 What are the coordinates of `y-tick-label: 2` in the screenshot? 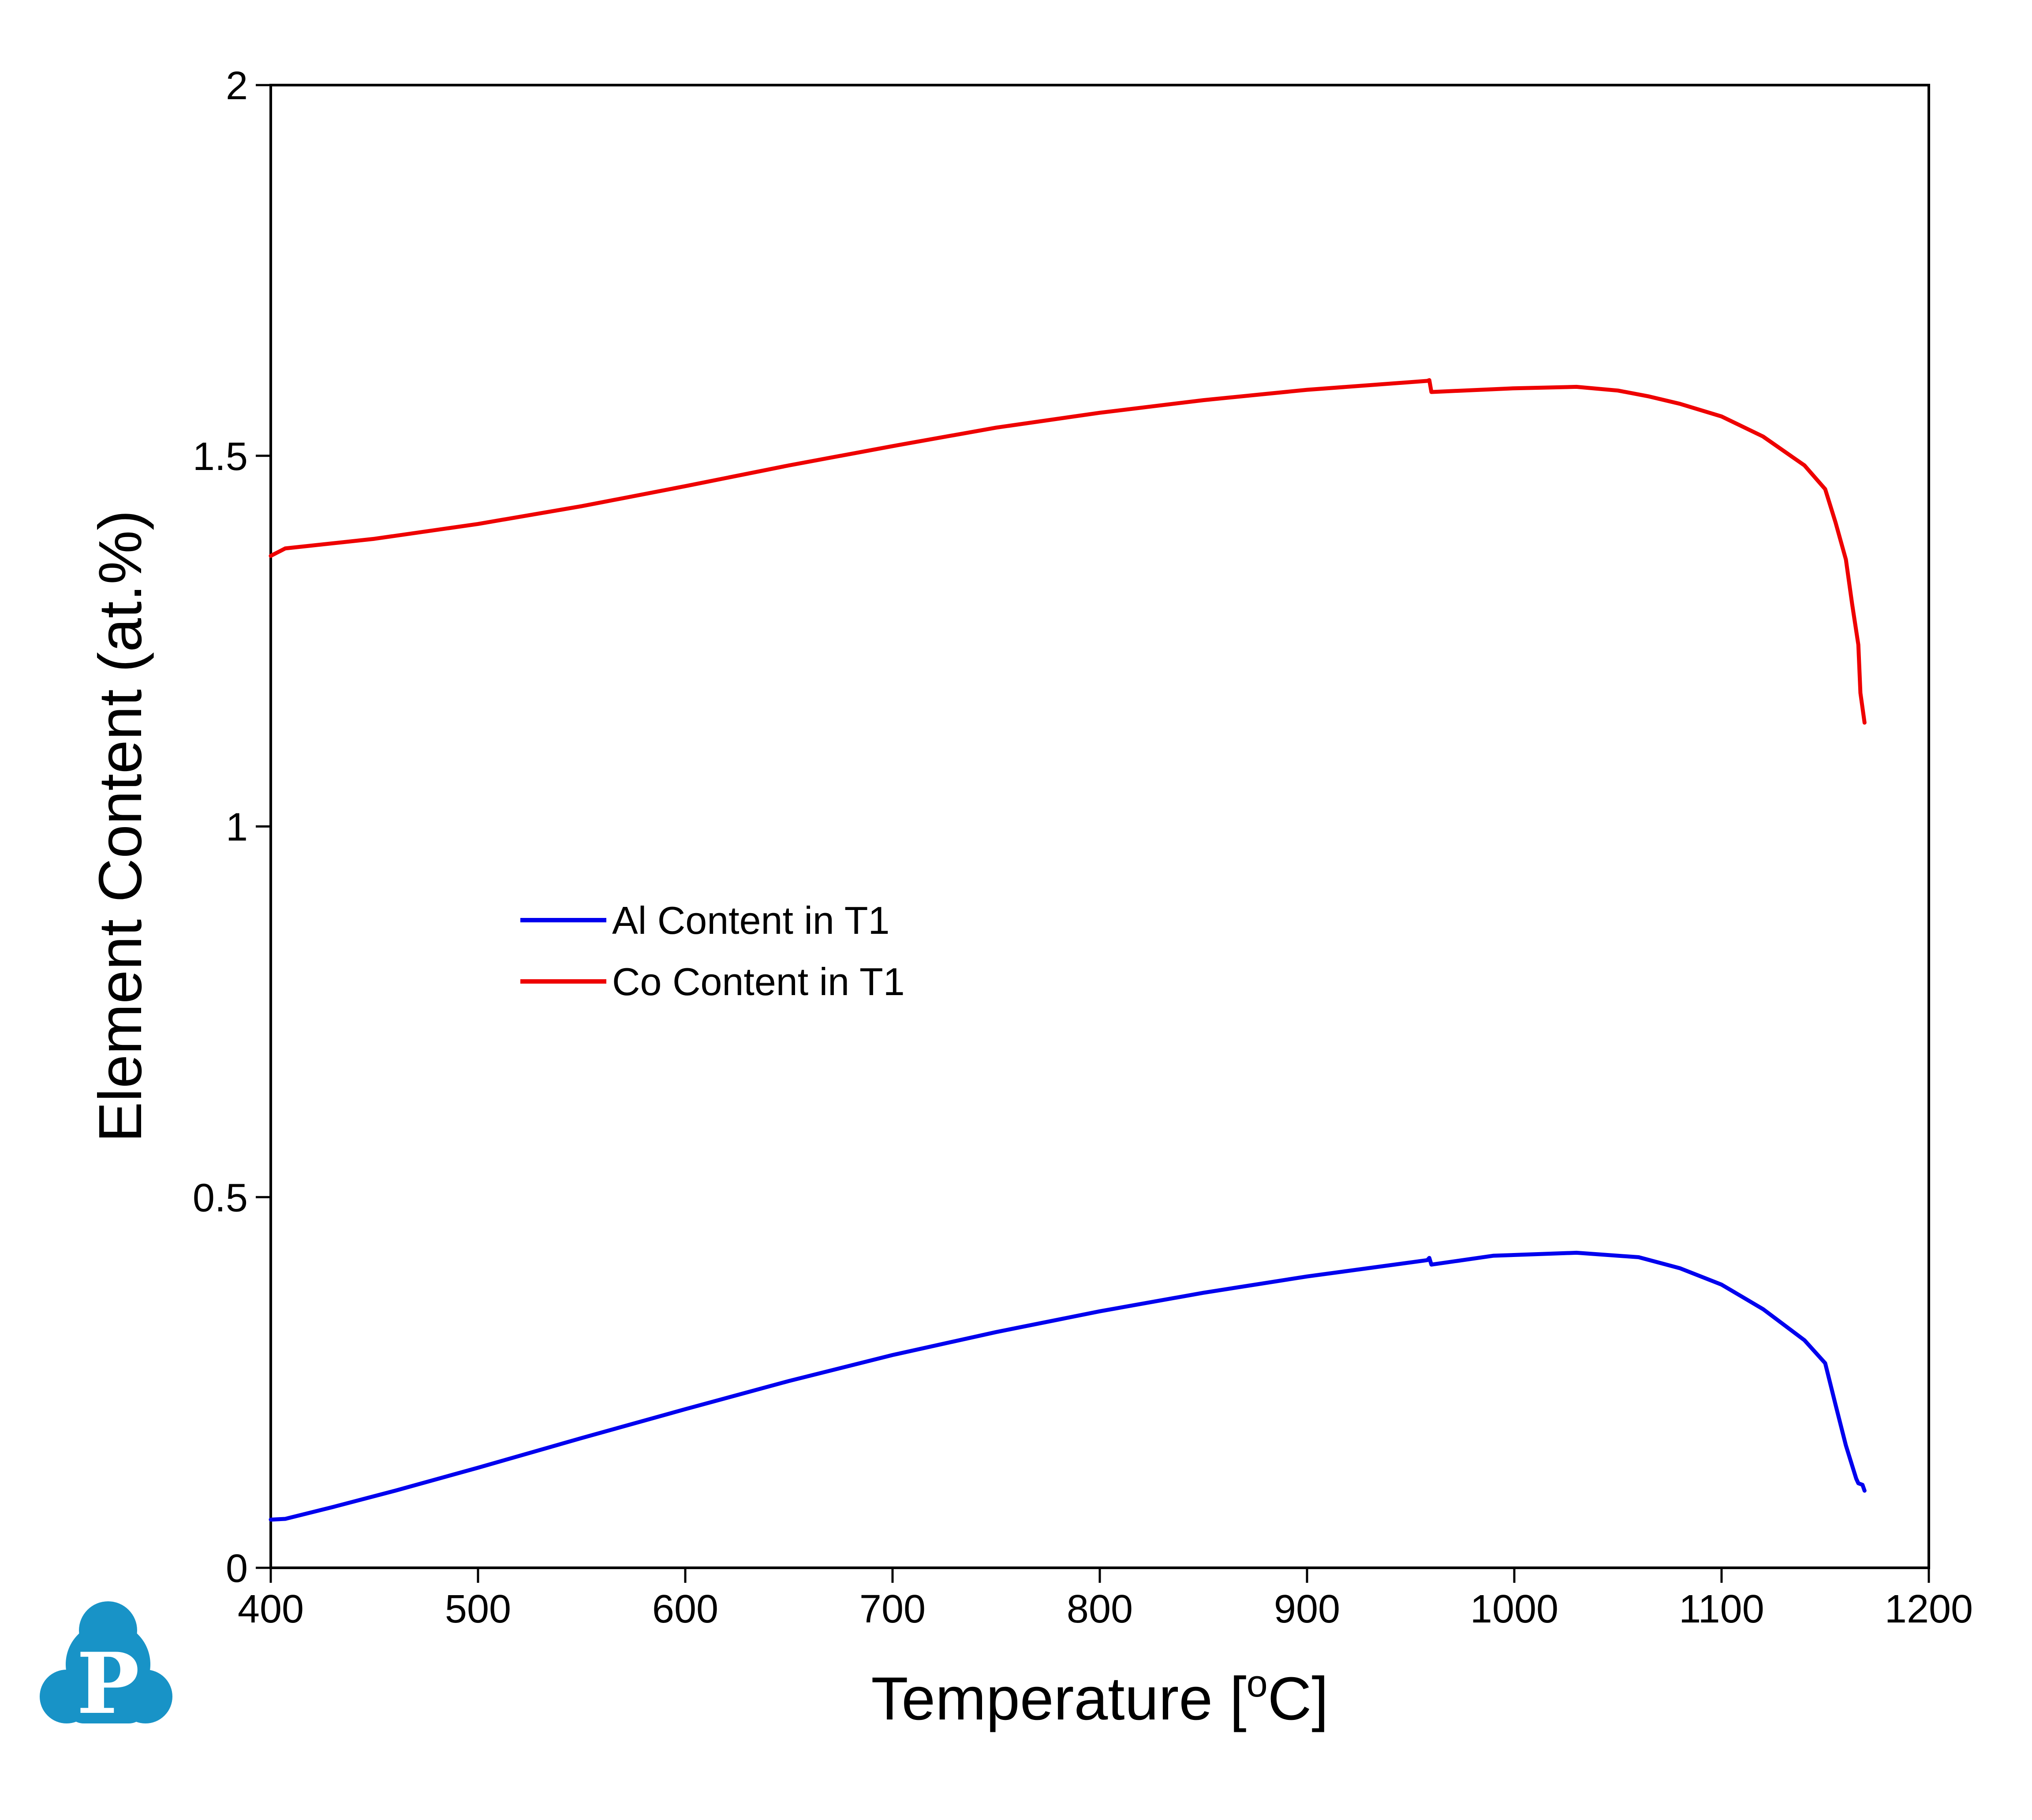 It's located at (237, 86).